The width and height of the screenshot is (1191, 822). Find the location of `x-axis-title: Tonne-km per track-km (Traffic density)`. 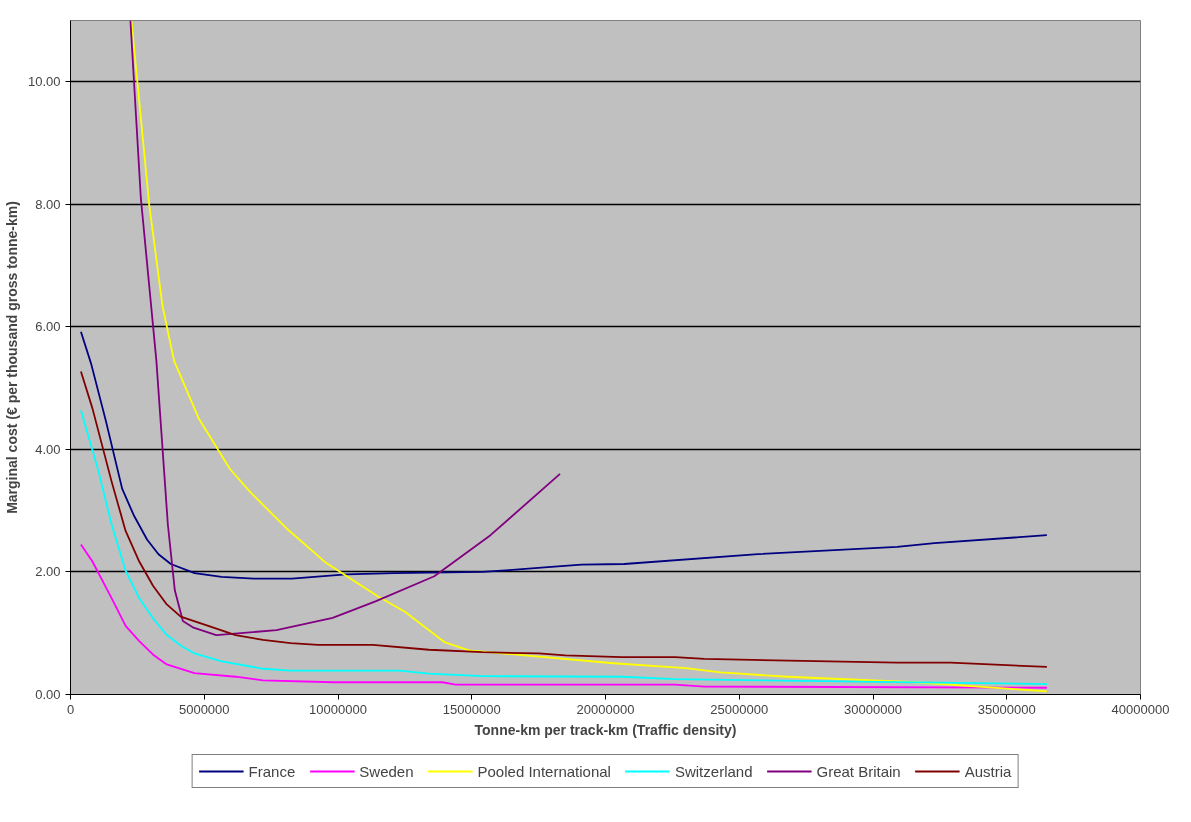

x-axis-title: Tonne-km per track-km (Traffic density) is located at coordinates (605, 729).